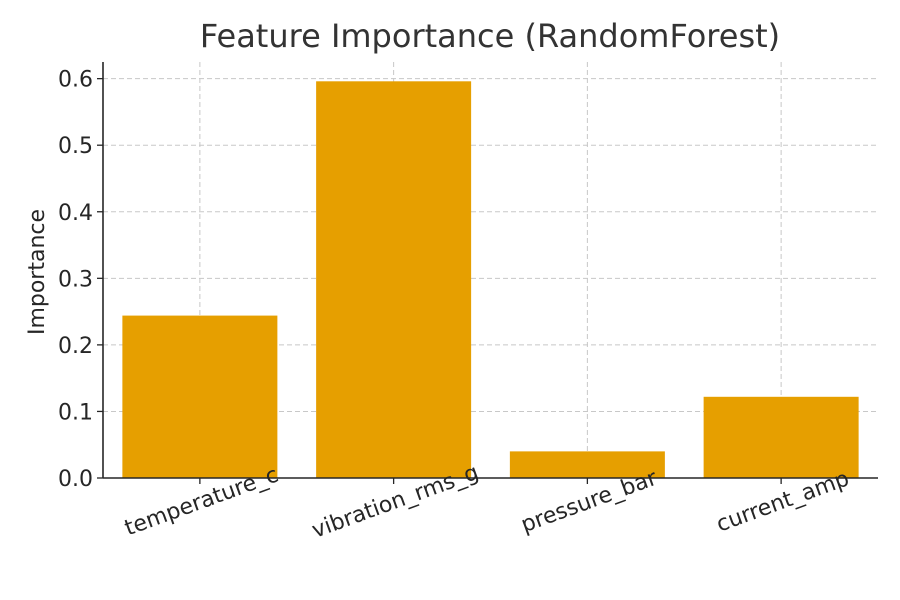 This screenshot has width=900, height=600. I want to click on y-tick-label: 0.1, so click(75, 412).